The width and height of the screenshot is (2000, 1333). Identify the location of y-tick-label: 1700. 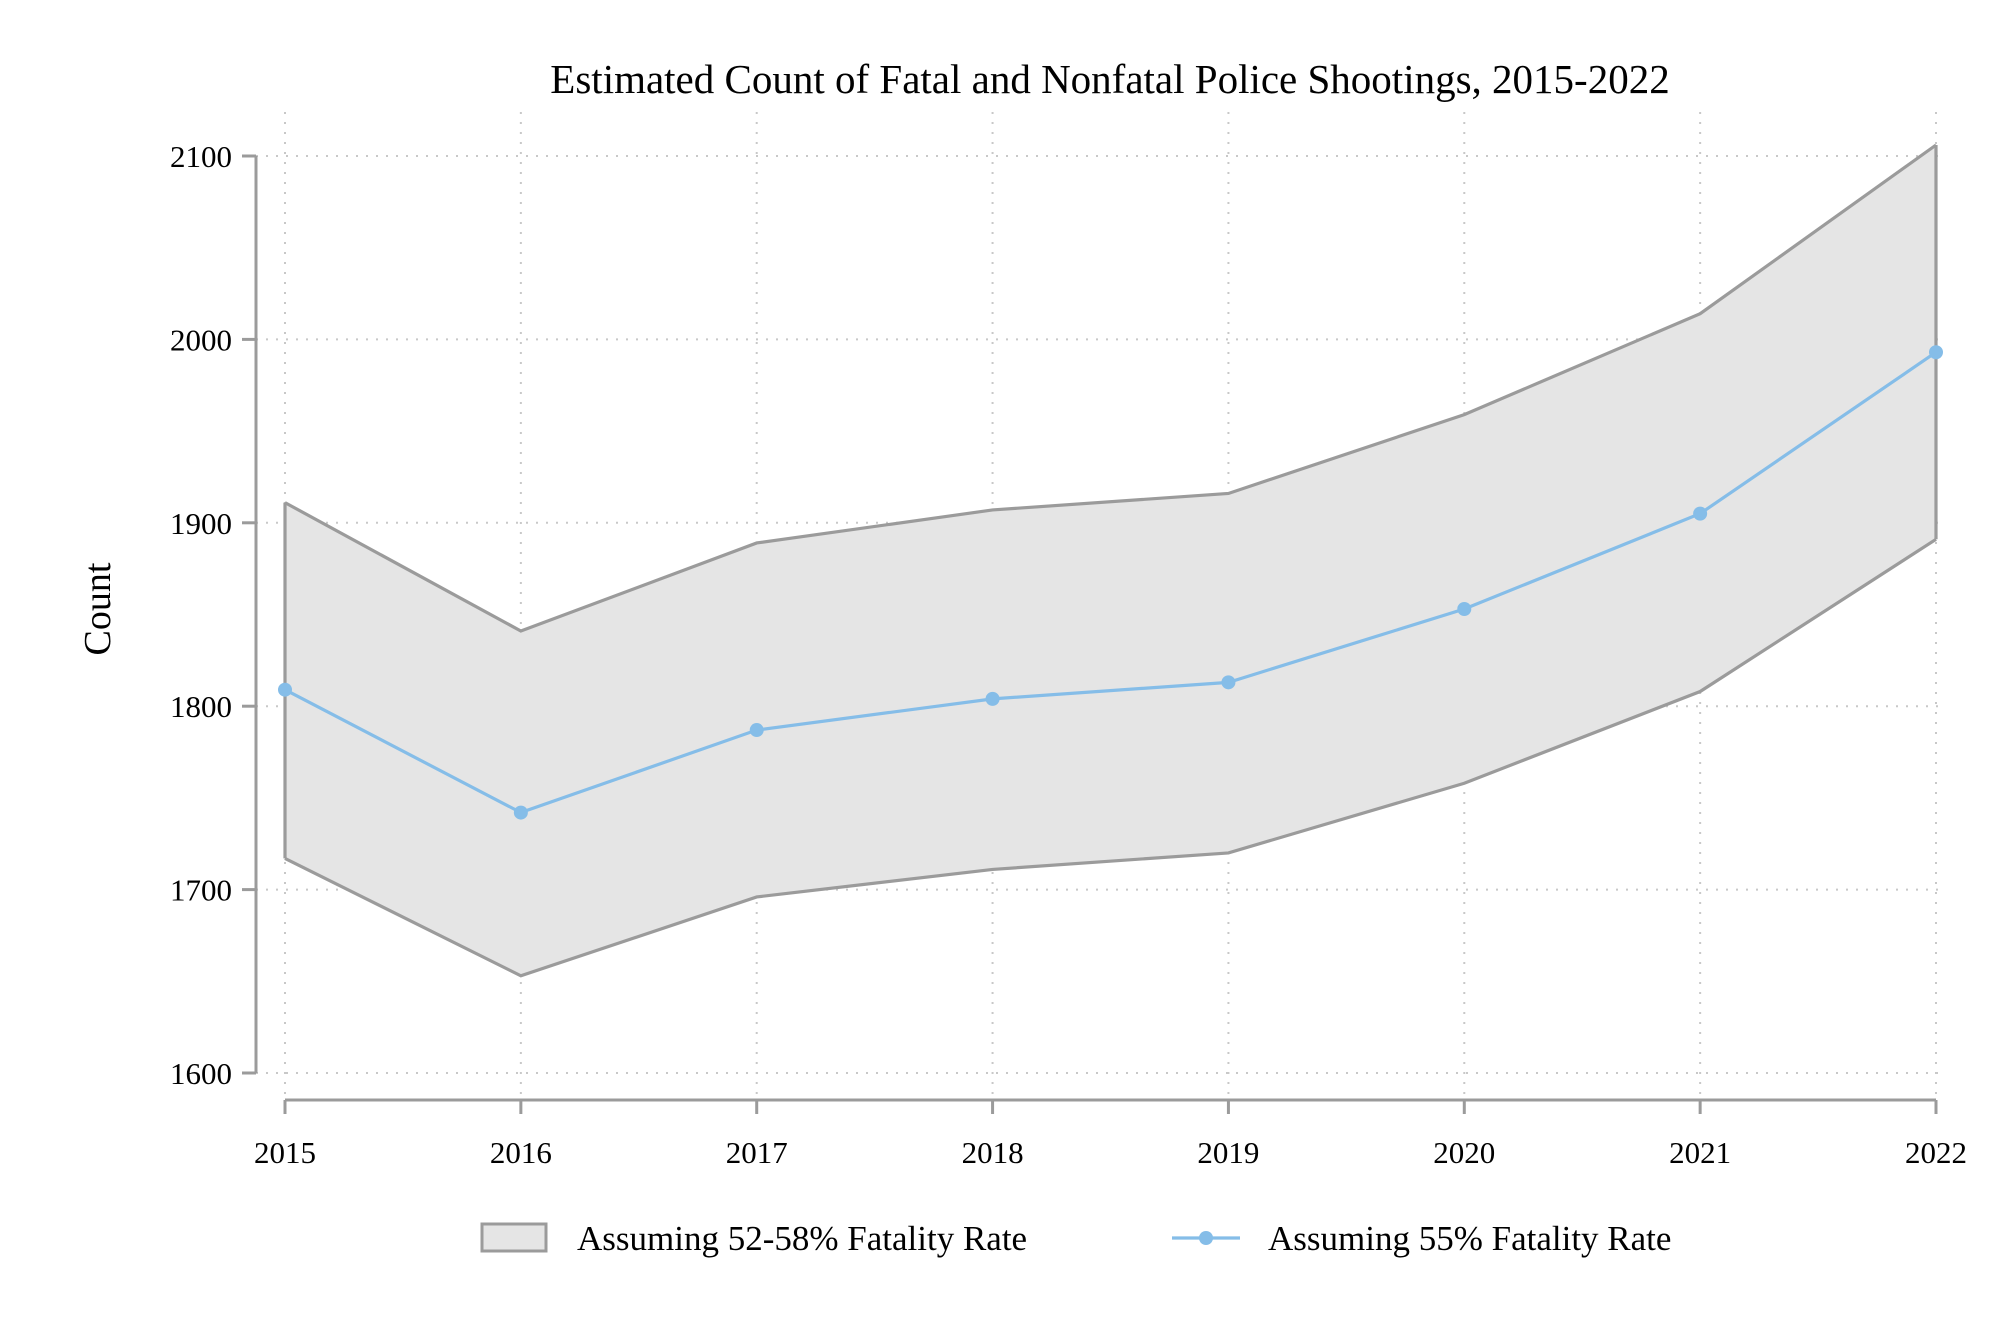
(201, 890).